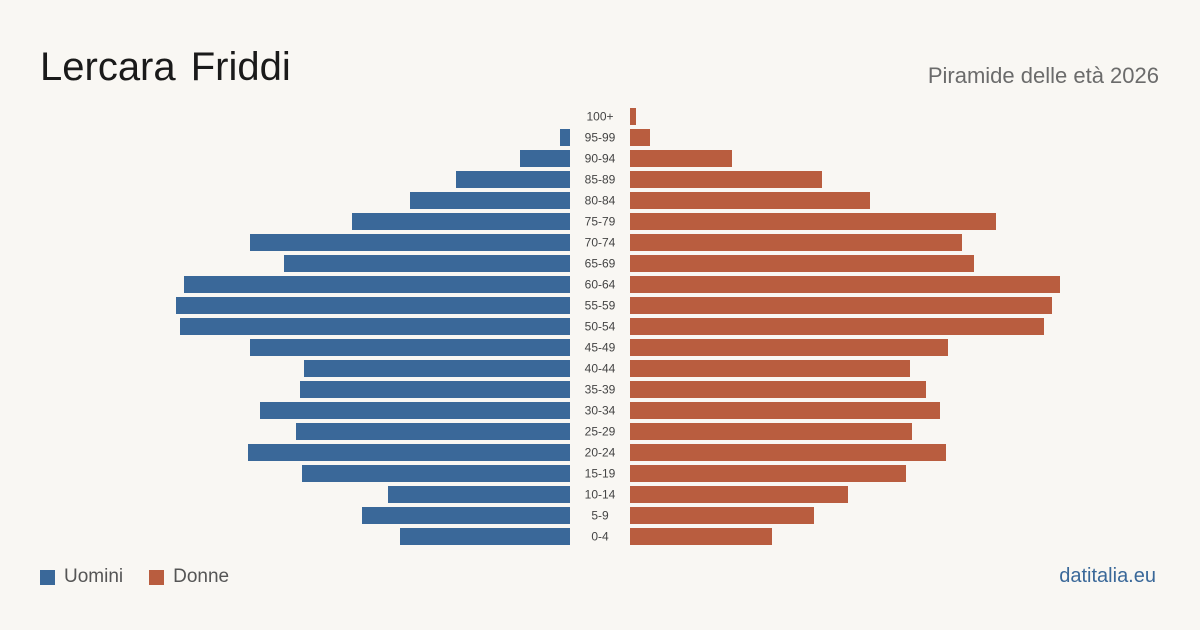 The height and width of the screenshot is (630, 1200). I want to click on age-label-65-69: 65-69, so click(600, 264).